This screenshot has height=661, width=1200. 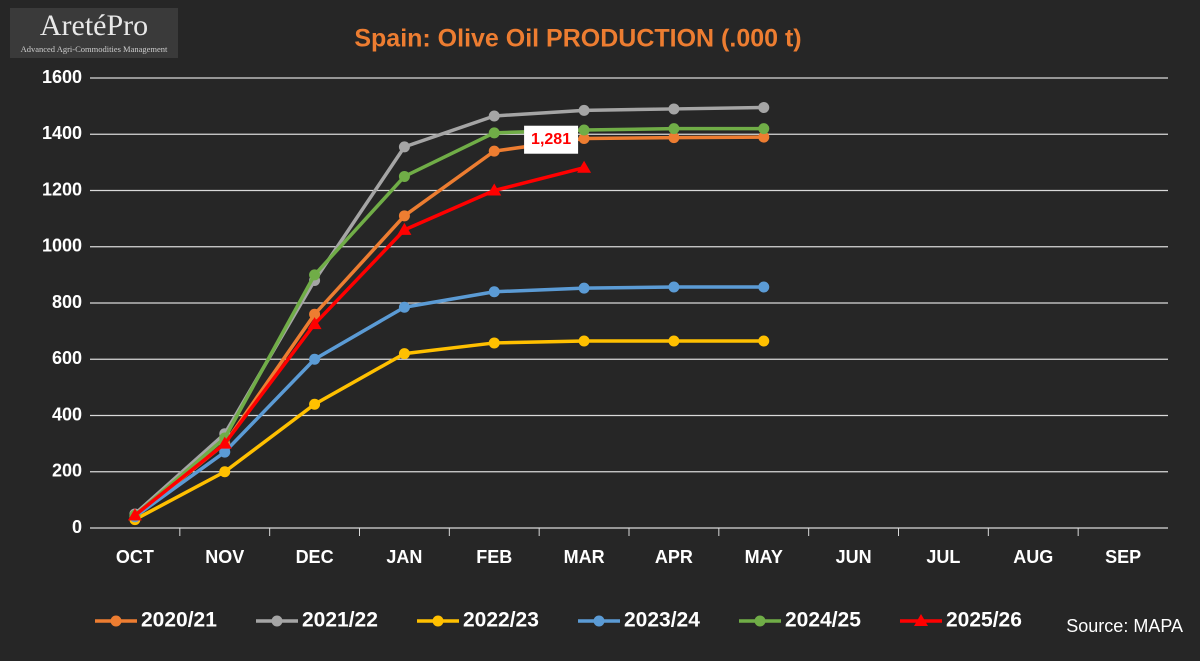 What do you see at coordinates (224, 557) in the screenshot?
I see `x-tick-label: NOV` at bounding box center [224, 557].